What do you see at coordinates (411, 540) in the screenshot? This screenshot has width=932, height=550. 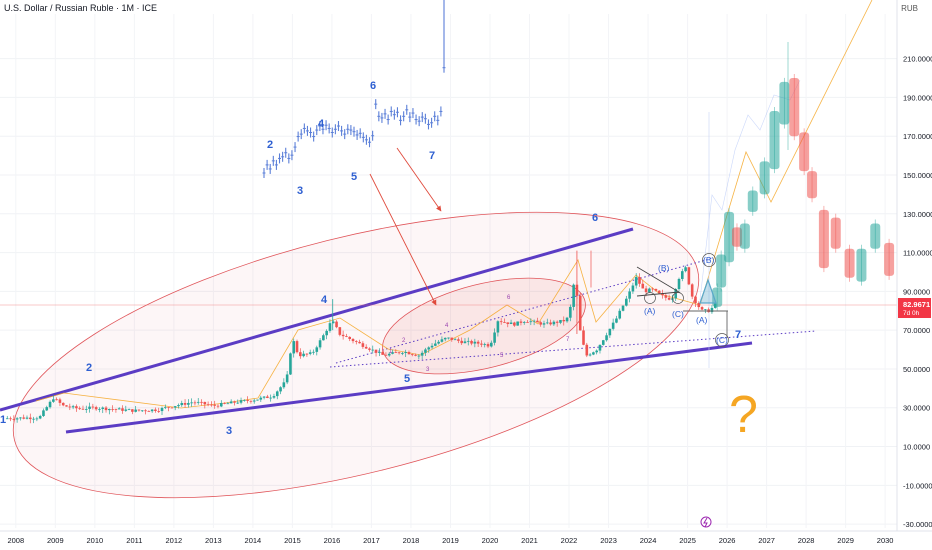 I see `x-tick-label: 2018` at bounding box center [411, 540].